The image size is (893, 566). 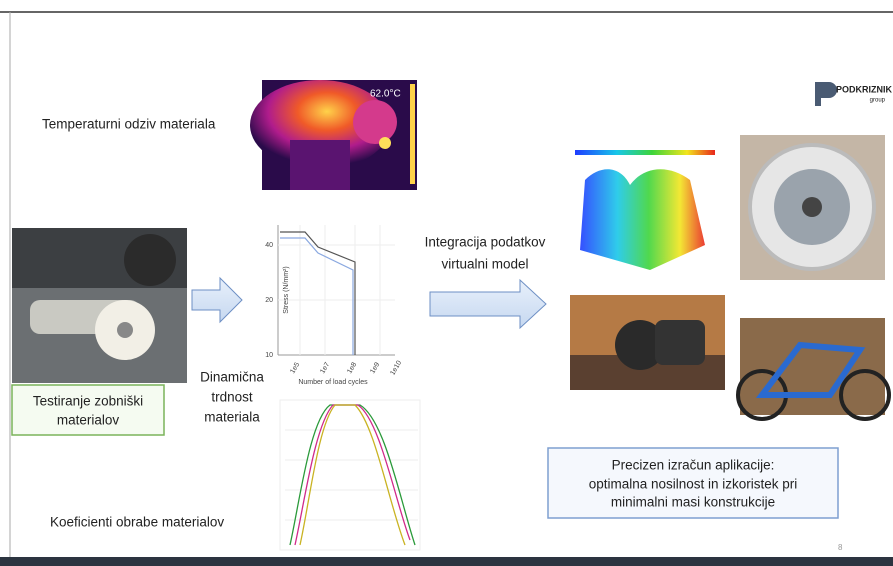 What do you see at coordinates (693, 465) in the screenshot?
I see `conclusion-line: Precizen izračun aplikacije:` at bounding box center [693, 465].